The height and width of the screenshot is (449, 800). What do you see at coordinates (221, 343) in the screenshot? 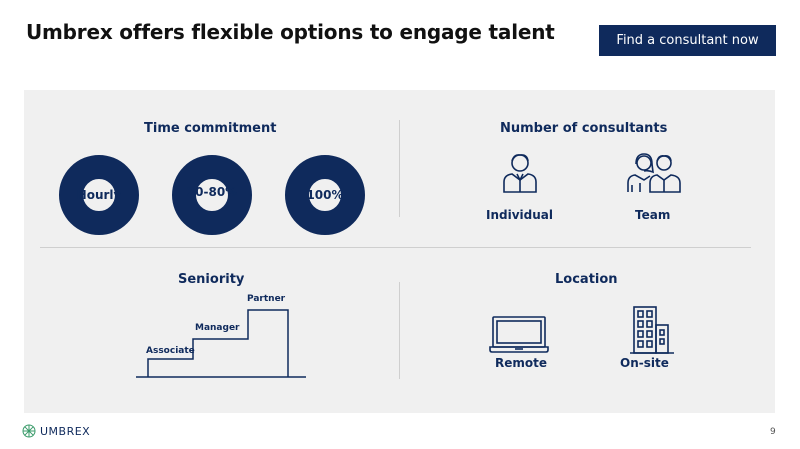
I see `stairs-icon` at bounding box center [221, 343].